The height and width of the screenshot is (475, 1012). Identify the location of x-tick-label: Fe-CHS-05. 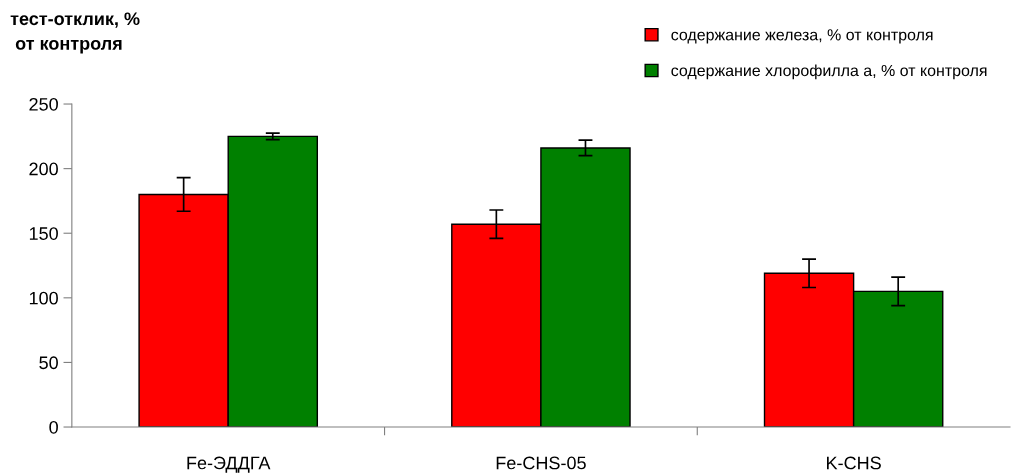
(541, 463).